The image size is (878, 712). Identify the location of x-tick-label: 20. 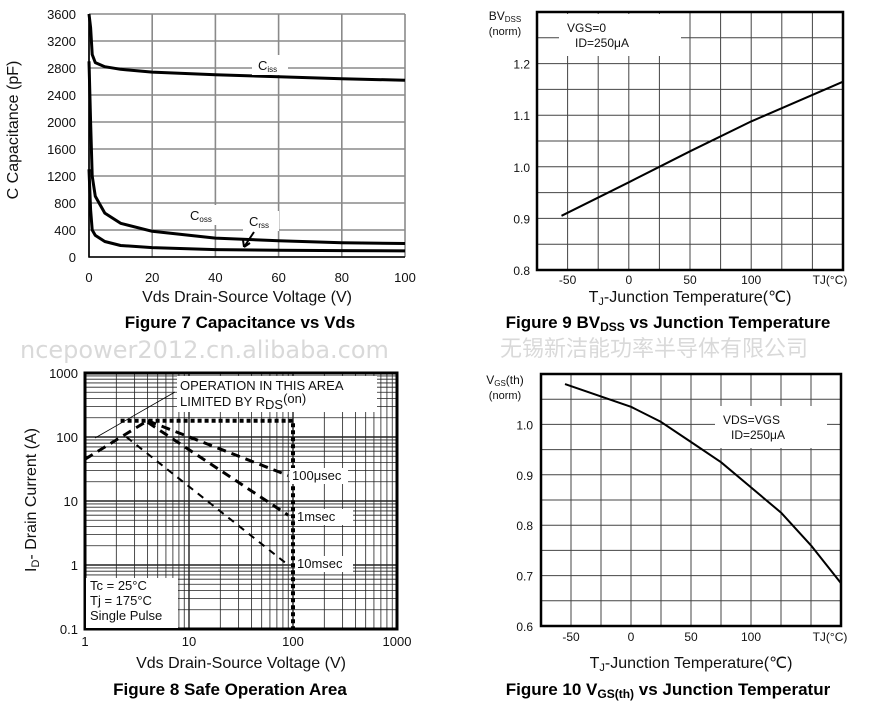
(152, 277).